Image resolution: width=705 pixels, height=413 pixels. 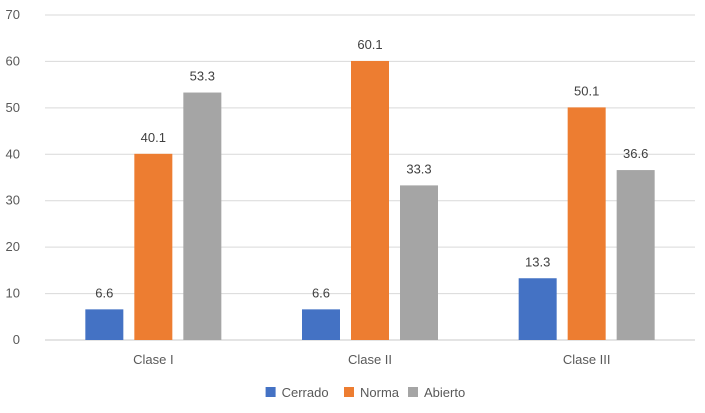 I want to click on legend-item-cerrado: Cerrado, so click(x=297, y=392).